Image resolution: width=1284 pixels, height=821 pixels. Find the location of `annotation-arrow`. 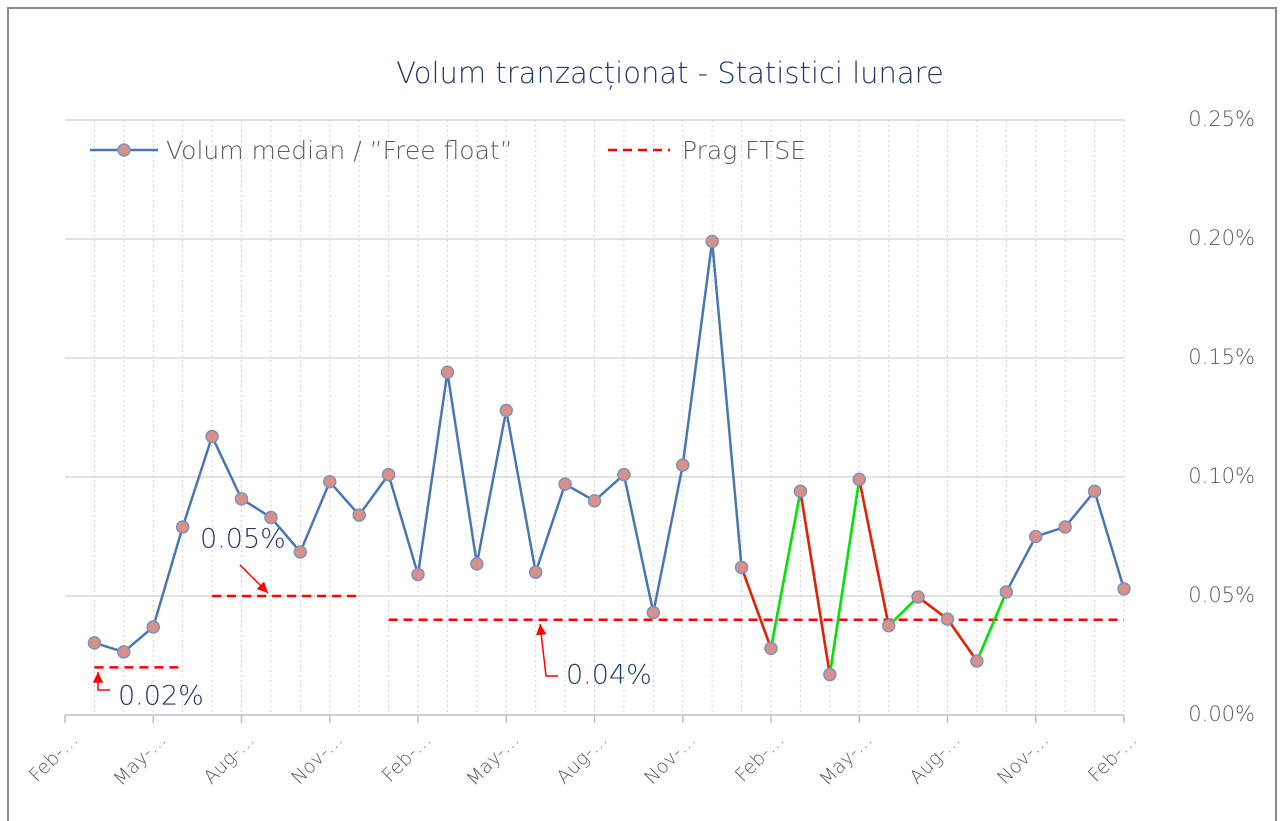

annotation-arrow is located at coordinates (548, 650).